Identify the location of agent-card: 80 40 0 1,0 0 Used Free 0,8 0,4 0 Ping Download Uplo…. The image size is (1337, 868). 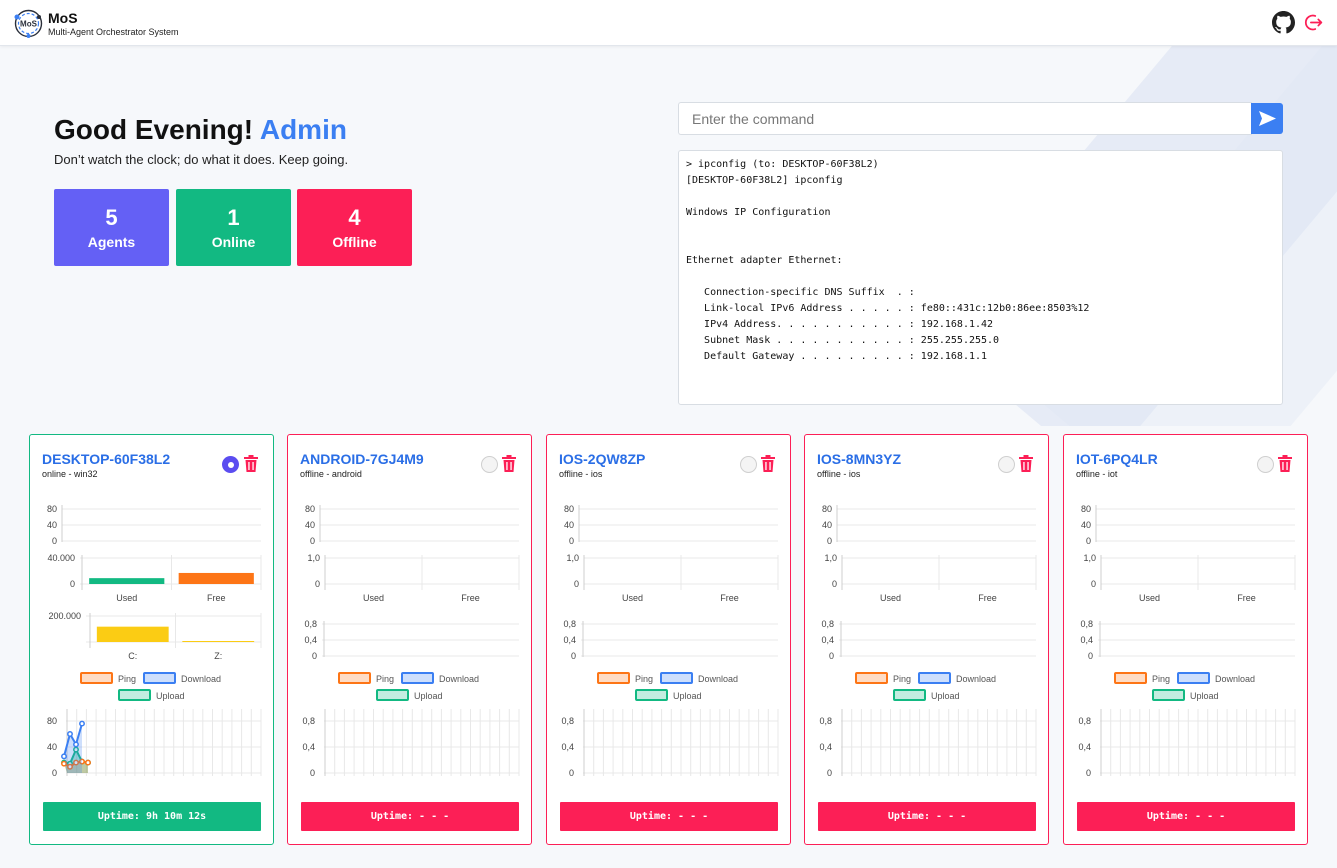
(668, 639).